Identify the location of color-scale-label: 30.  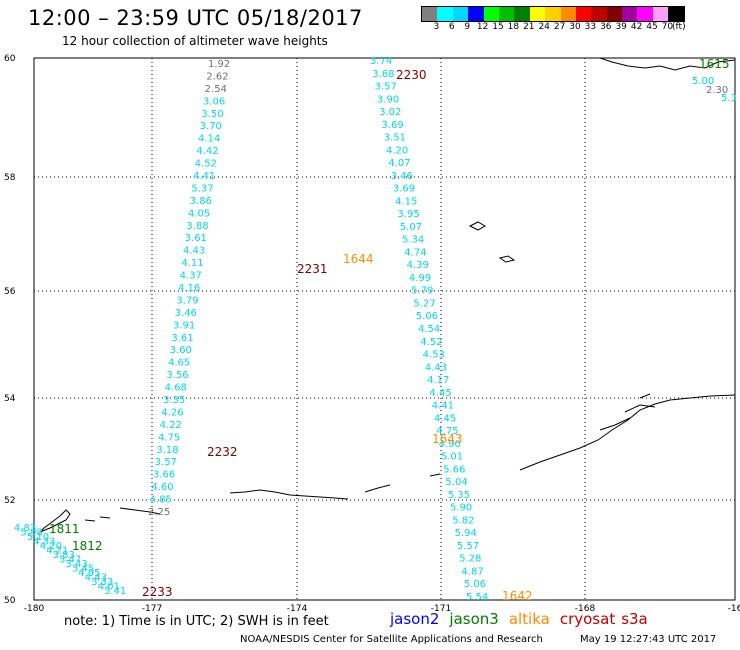
(575, 27).